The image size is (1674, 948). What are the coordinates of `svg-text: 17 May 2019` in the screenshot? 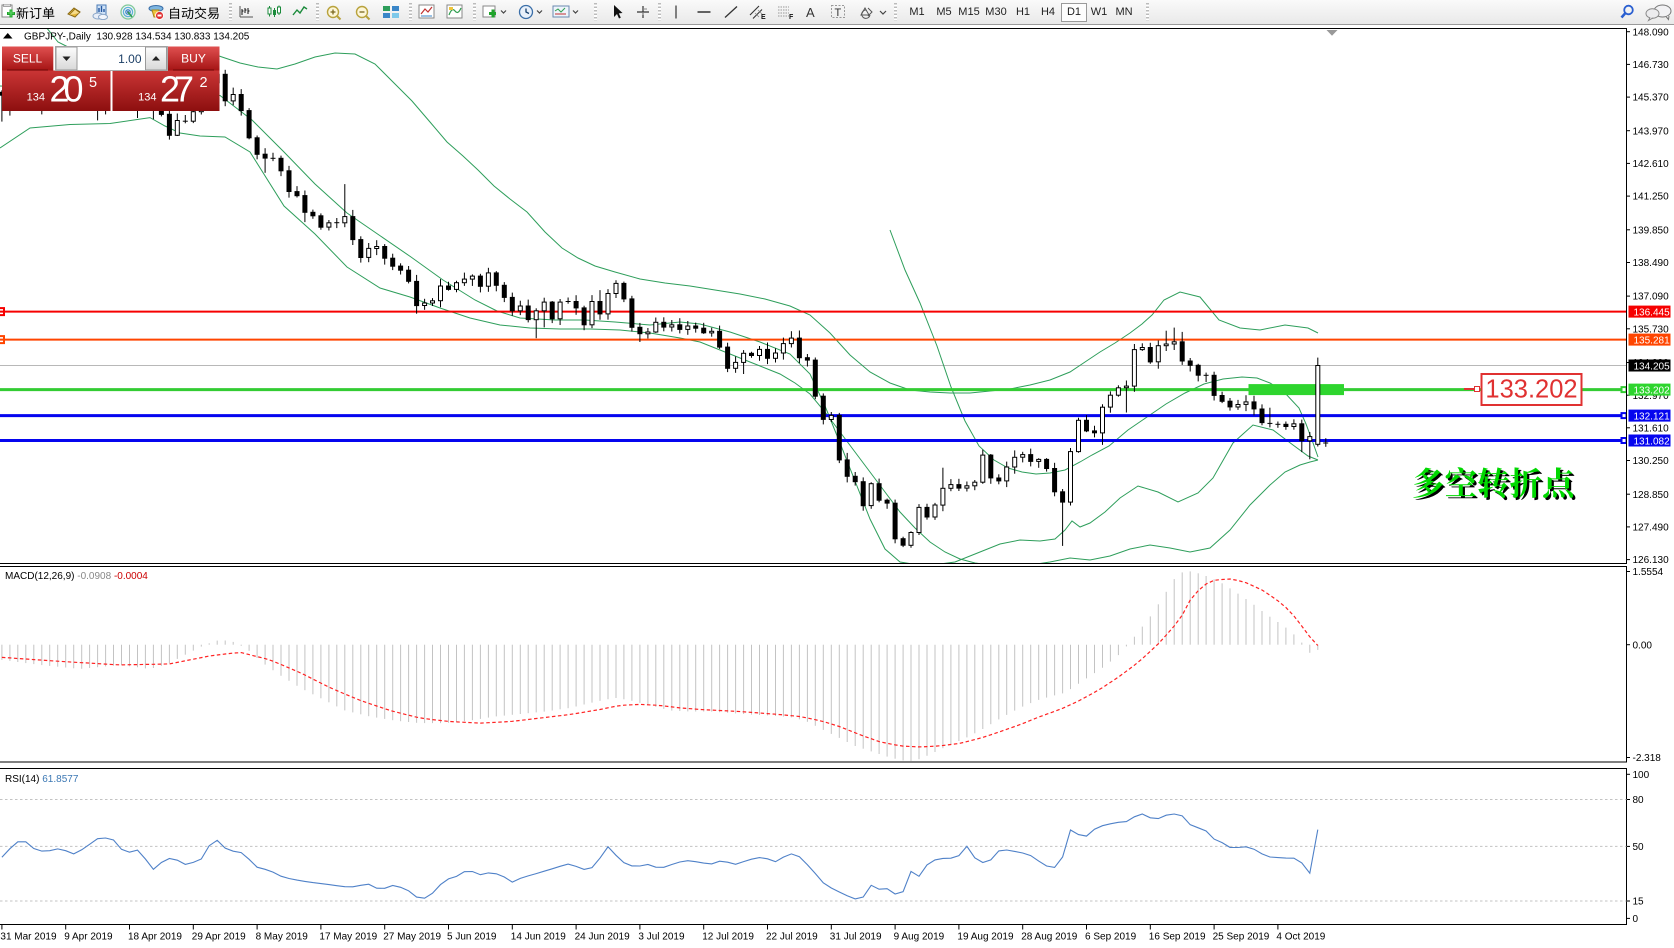 It's located at (348, 937).